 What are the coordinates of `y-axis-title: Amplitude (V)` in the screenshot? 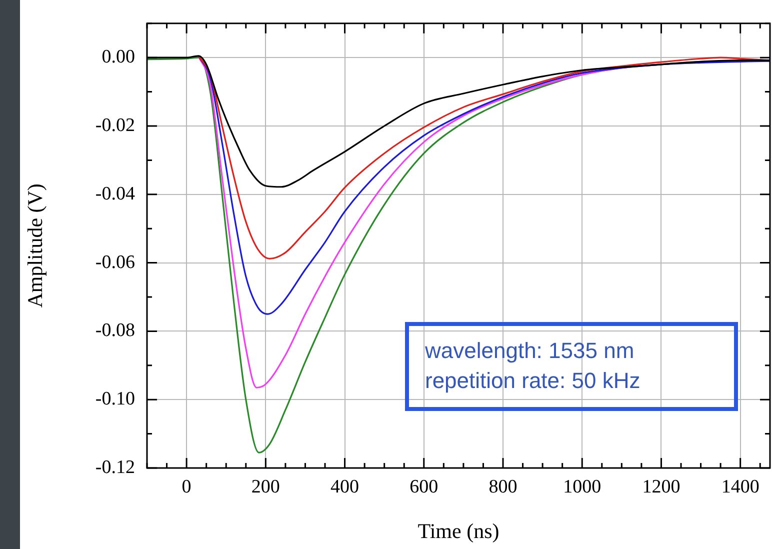 It's located at (35, 246).